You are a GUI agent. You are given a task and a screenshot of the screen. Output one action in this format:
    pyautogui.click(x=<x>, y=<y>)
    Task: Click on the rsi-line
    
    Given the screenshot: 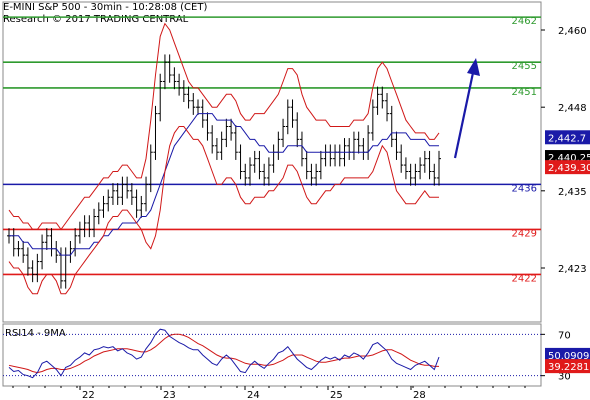 What is the action you would take?
    pyautogui.click(x=224, y=353)
    